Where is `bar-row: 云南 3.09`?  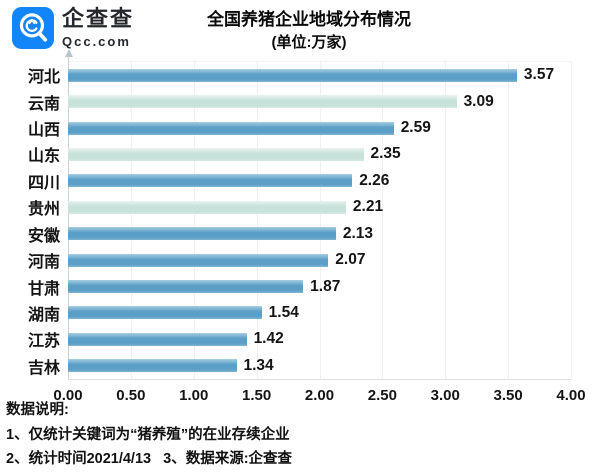 bar-row: 云南 3.09 is located at coordinates (299, 101).